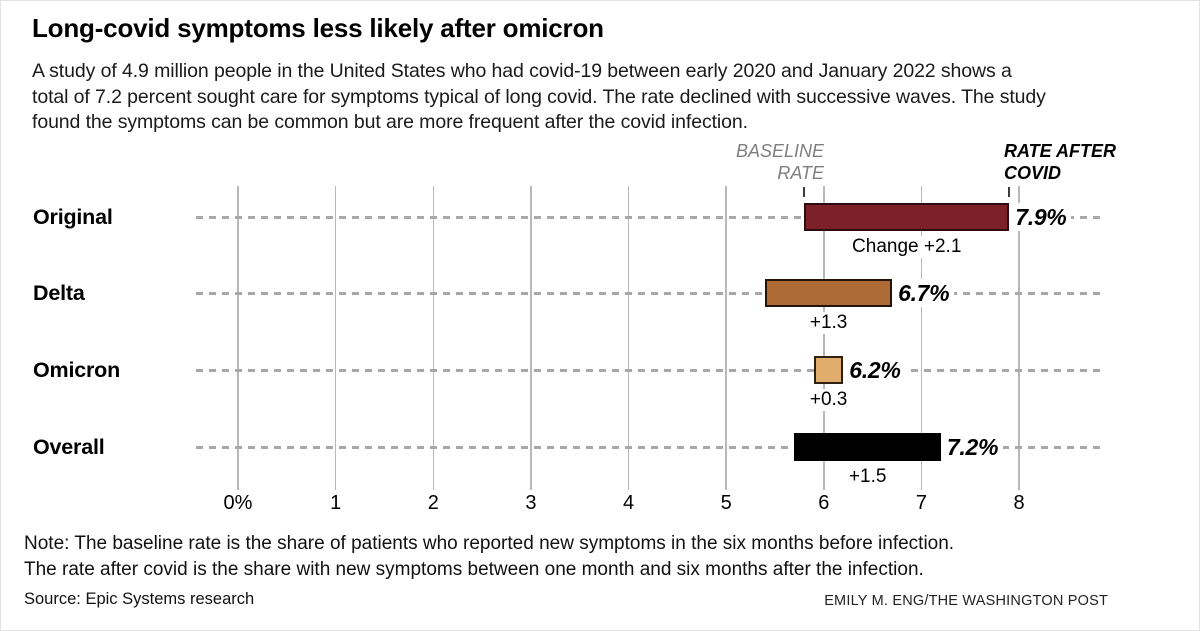 The width and height of the screenshot is (1200, 631). I want to click on credit-text: EMILY M. ENG/THE WASHINGTON POST, so click(966, 601).